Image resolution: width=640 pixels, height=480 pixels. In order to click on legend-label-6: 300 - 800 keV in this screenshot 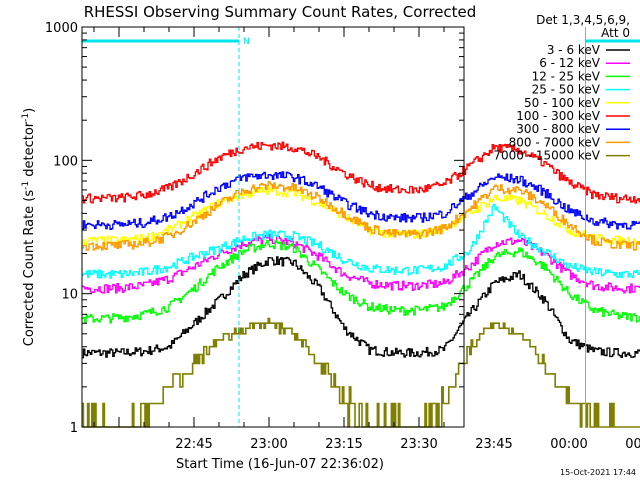, I will do `click(558, 129)`.